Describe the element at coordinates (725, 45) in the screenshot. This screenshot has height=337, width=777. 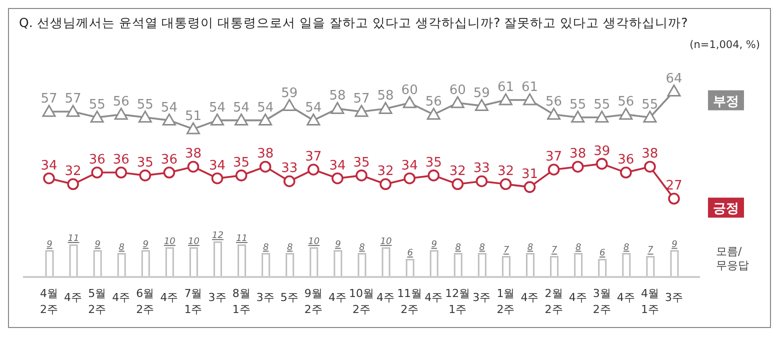
I see `text: (n=1,004, %)` at that location.